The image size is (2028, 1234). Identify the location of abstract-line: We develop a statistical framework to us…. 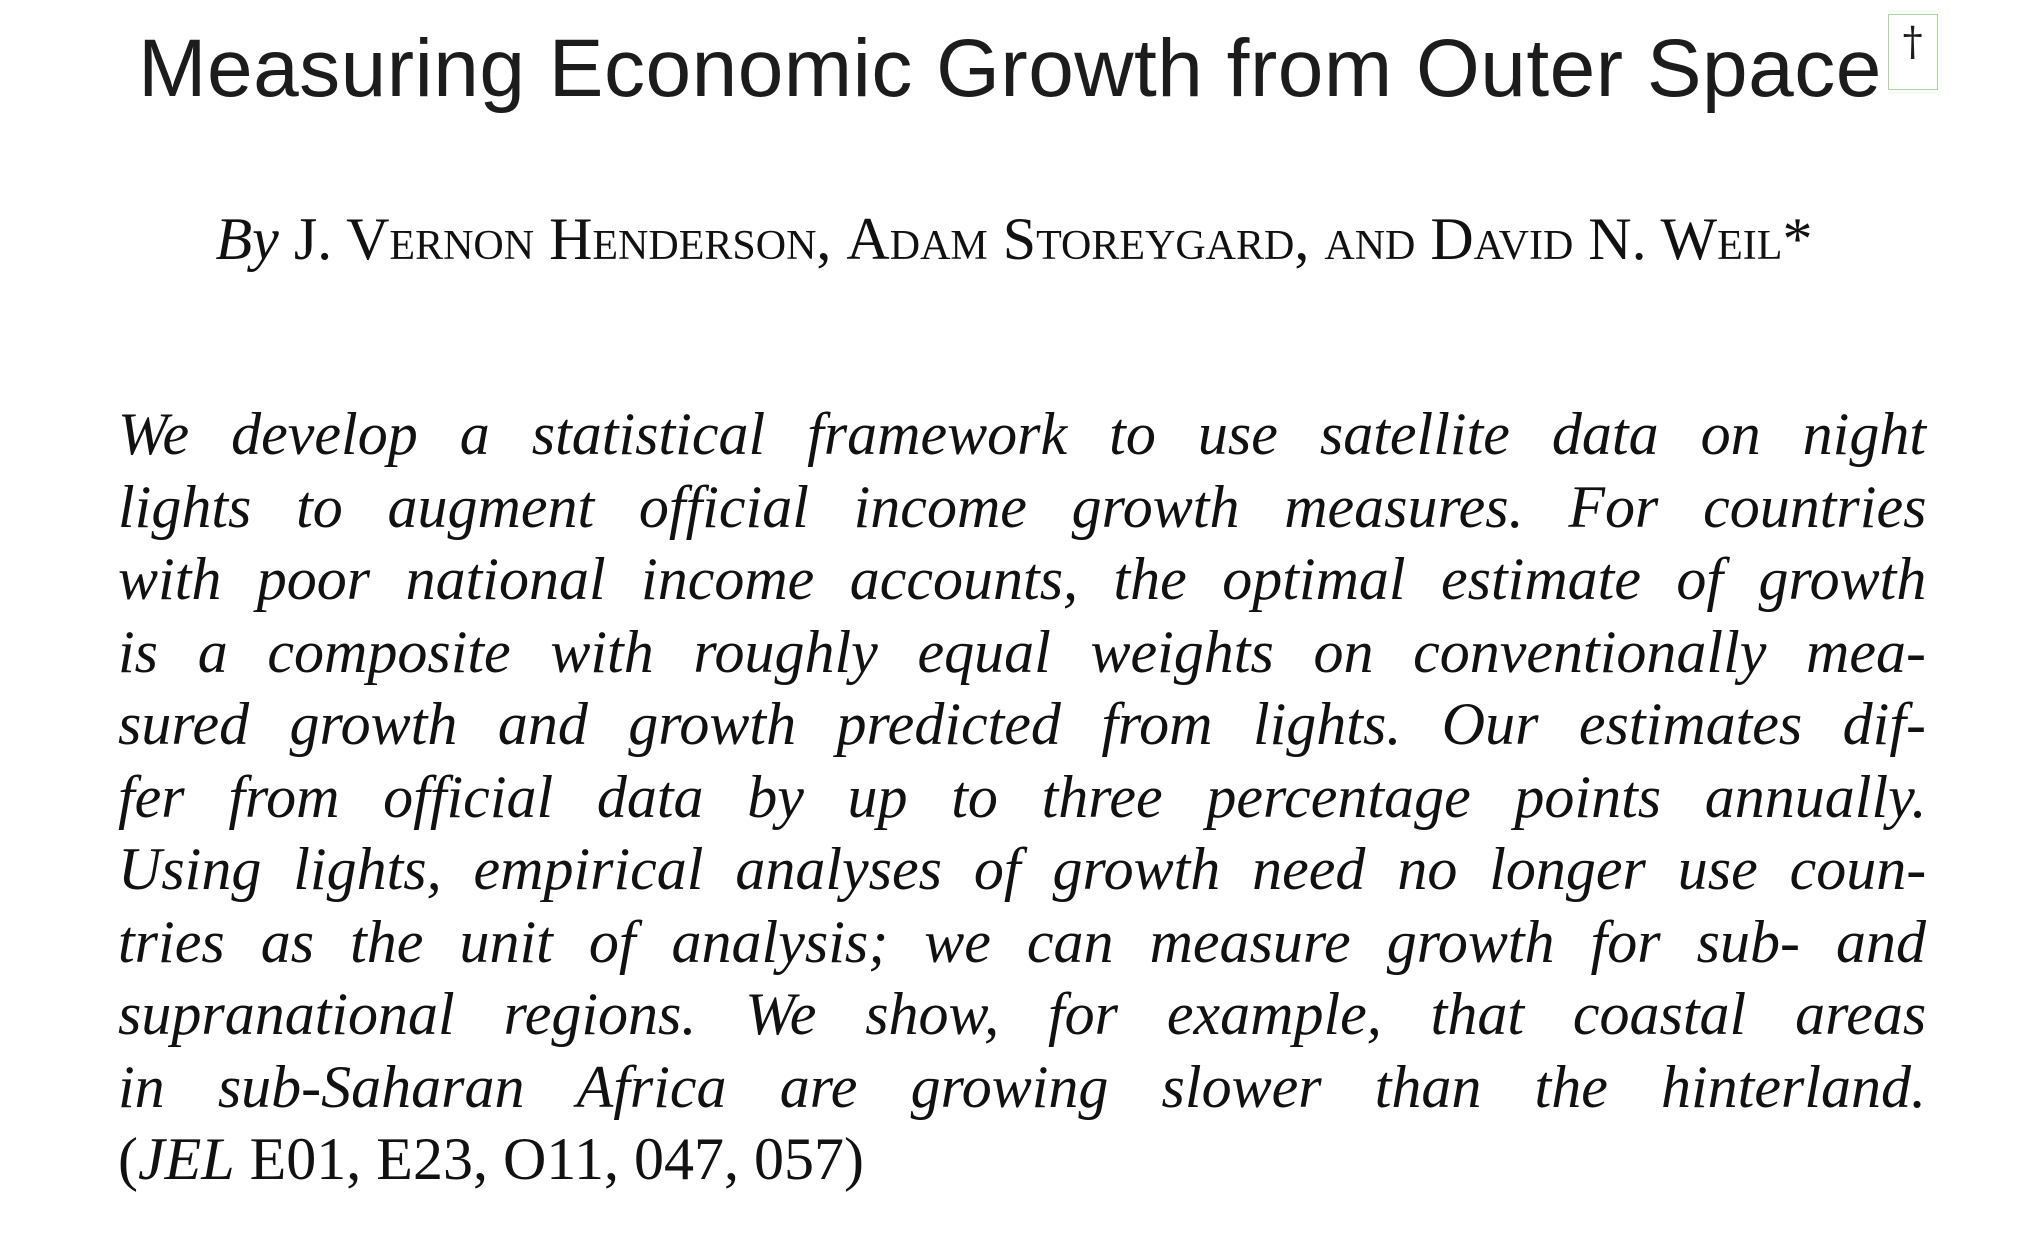
(1022, 434).